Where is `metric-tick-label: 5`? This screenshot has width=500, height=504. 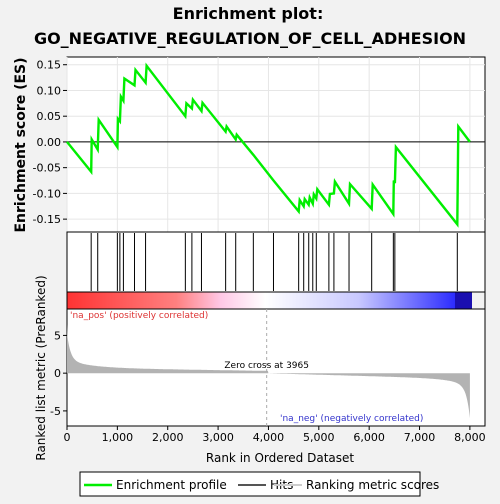 metric-tick-label: 5 is located at coordinates (57, 335).